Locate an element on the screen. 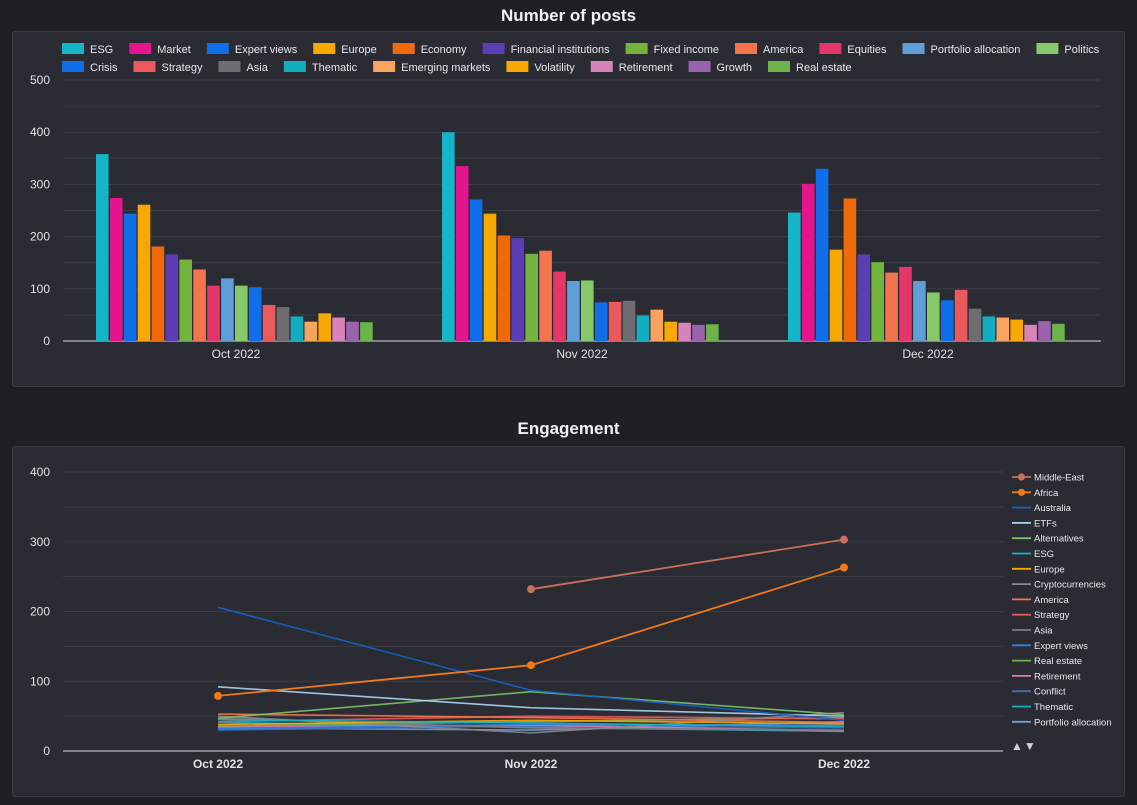 This screenshot has height=805, width=1137. legend-swatch-fixed-income is located at coordinates (636, 48).